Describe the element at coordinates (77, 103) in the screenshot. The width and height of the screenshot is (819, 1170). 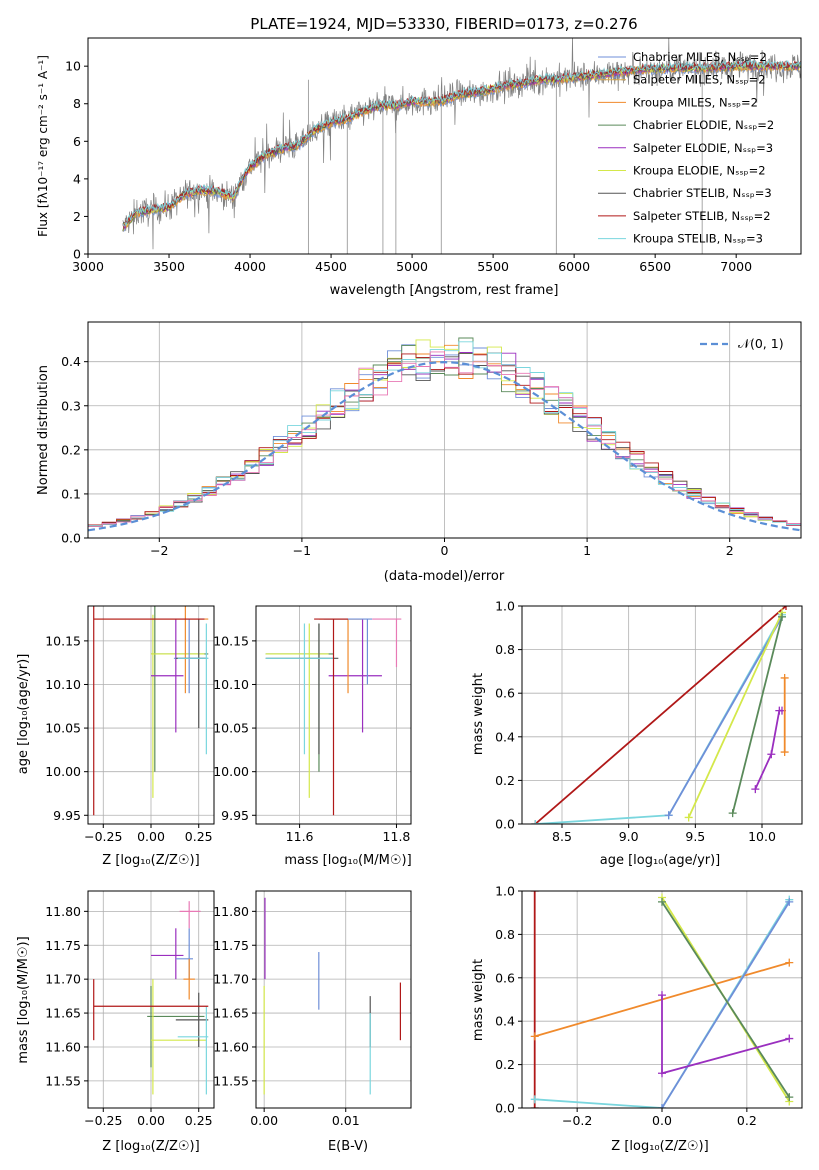
I see `spectrum-ytick-label: 8` at that location.